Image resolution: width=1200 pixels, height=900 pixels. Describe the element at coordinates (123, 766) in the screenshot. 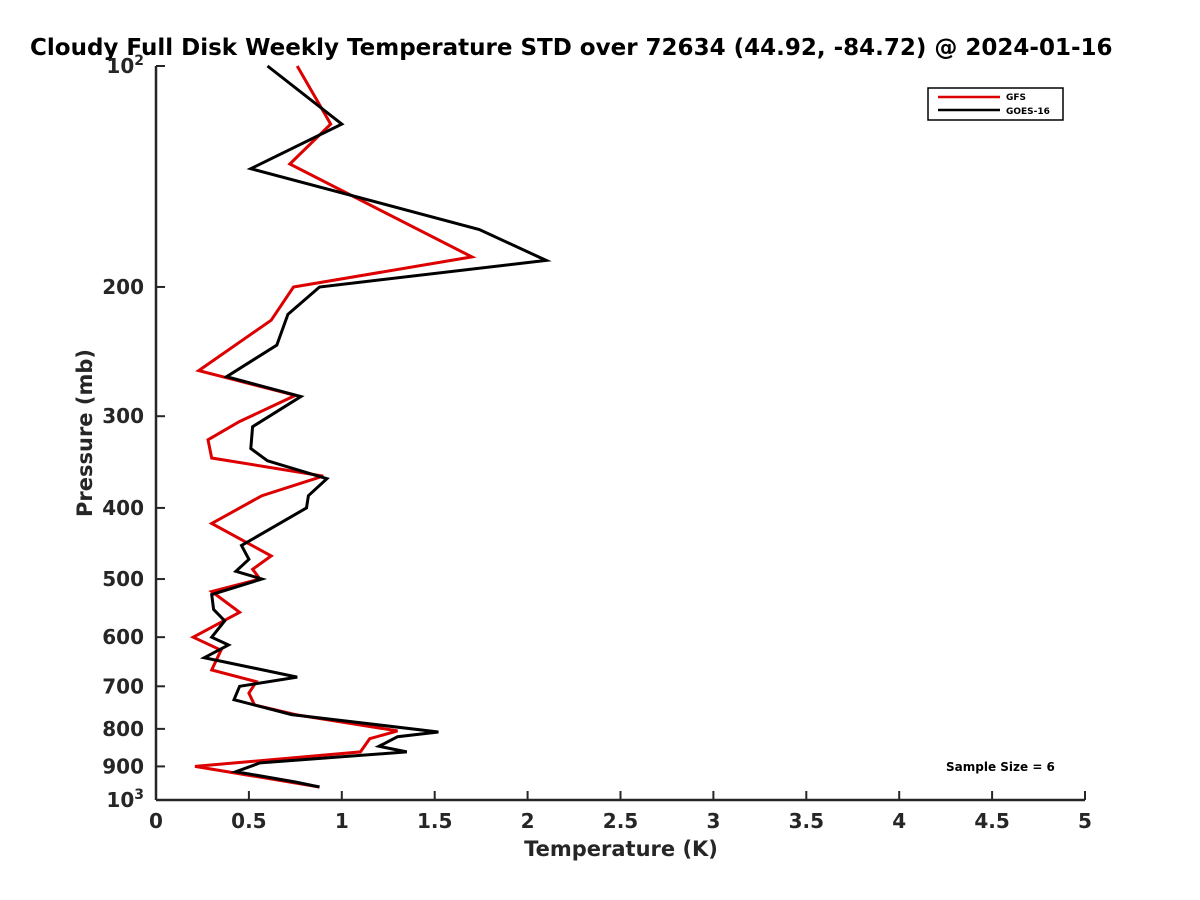

I see `y-tick-label: 900` at that location.